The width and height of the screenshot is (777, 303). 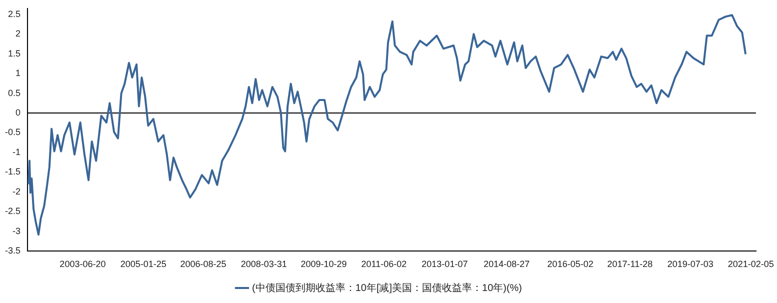 What do you see at coordinates (14, 13) in the screenshot?
I see `y-tick-label: 2.5` at bounding box center [14, 13].